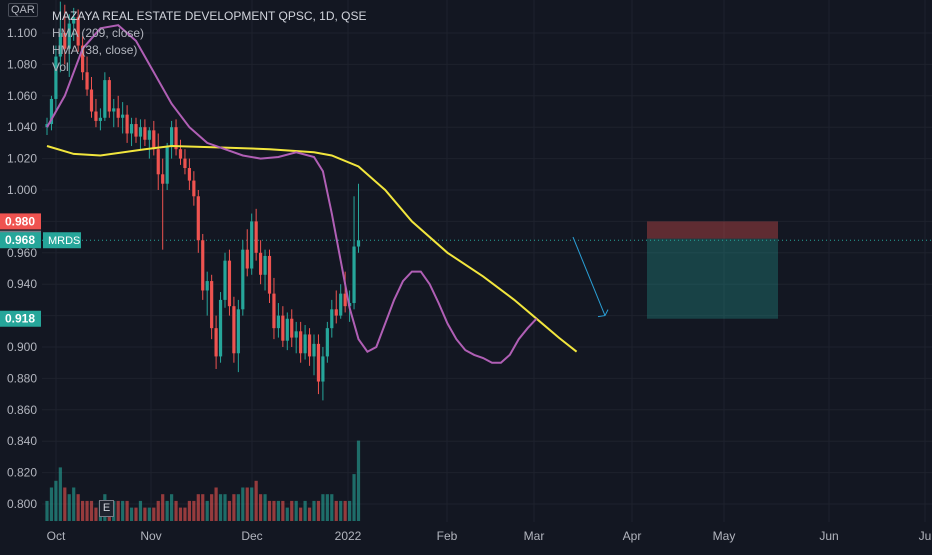  Describe the element at coordinates (22, 190) in the screenshot. I see `y-tick-label: 1.000` at that location.